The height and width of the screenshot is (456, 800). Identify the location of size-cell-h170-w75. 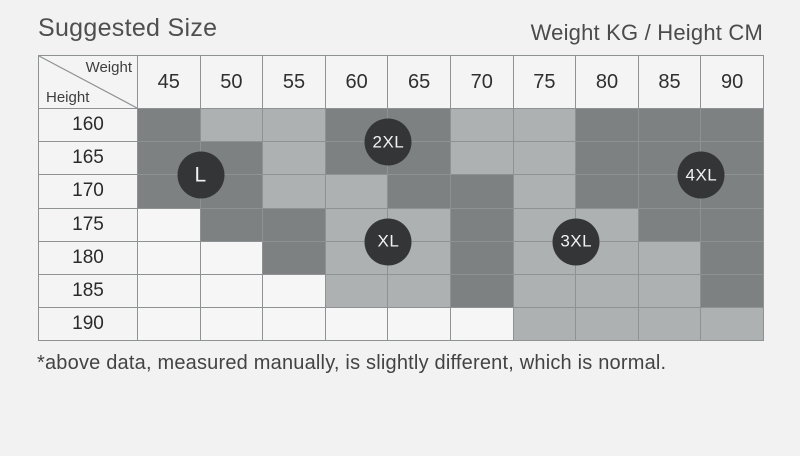
(545, 192).